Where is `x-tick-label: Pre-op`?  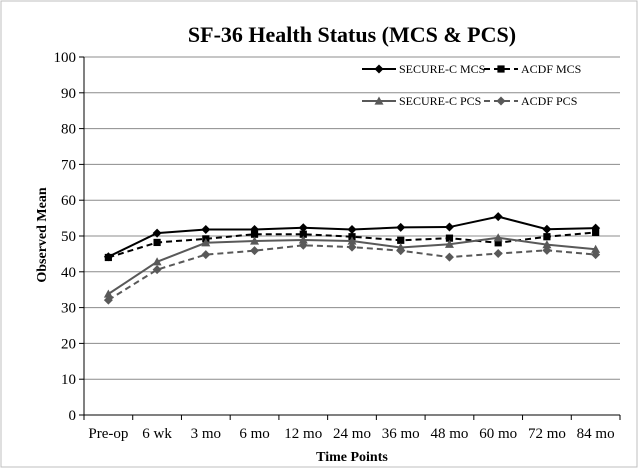 x-tick-label: Pre-op is located at coordinates (108, 434).